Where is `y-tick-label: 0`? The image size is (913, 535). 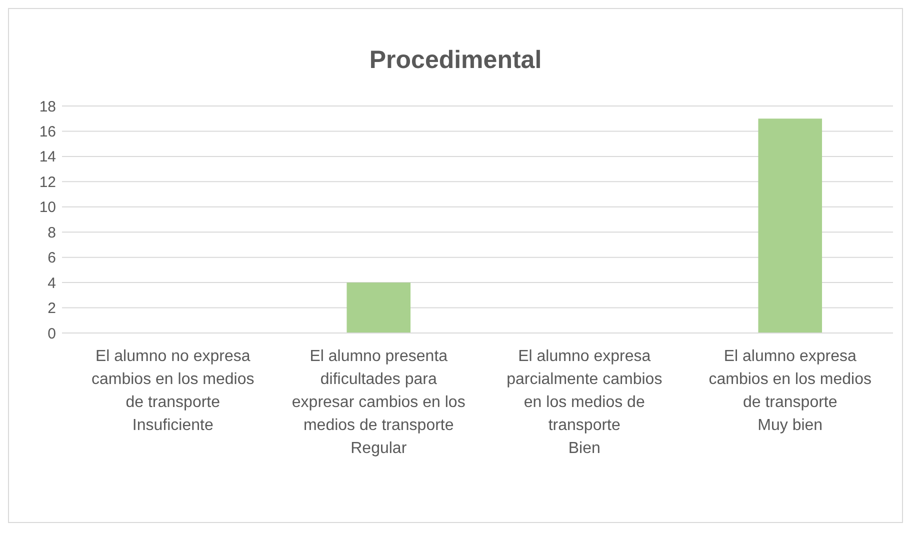 y-tick-label: 0 is located at coordinates (52, 333).